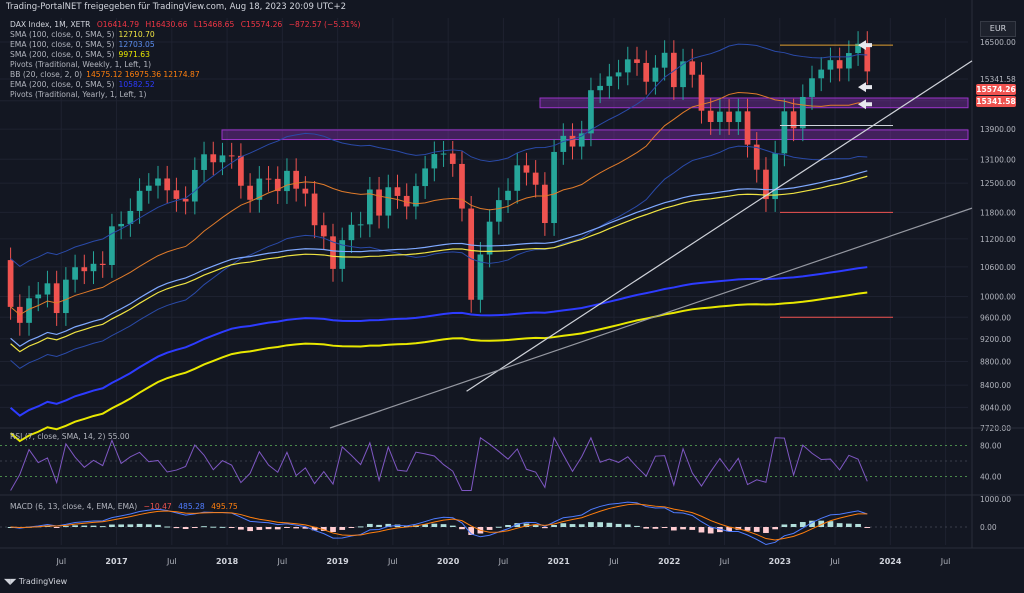  Describe the element at coordinates (324, 24) in the screenshot. I see `legend-change: −872.57 (−5.31%)` at that location.